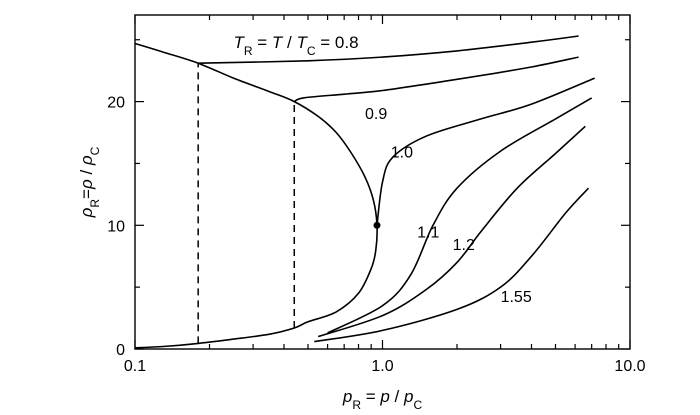  I want to click on series-label-1-2: 1.2, so click(464, 245).